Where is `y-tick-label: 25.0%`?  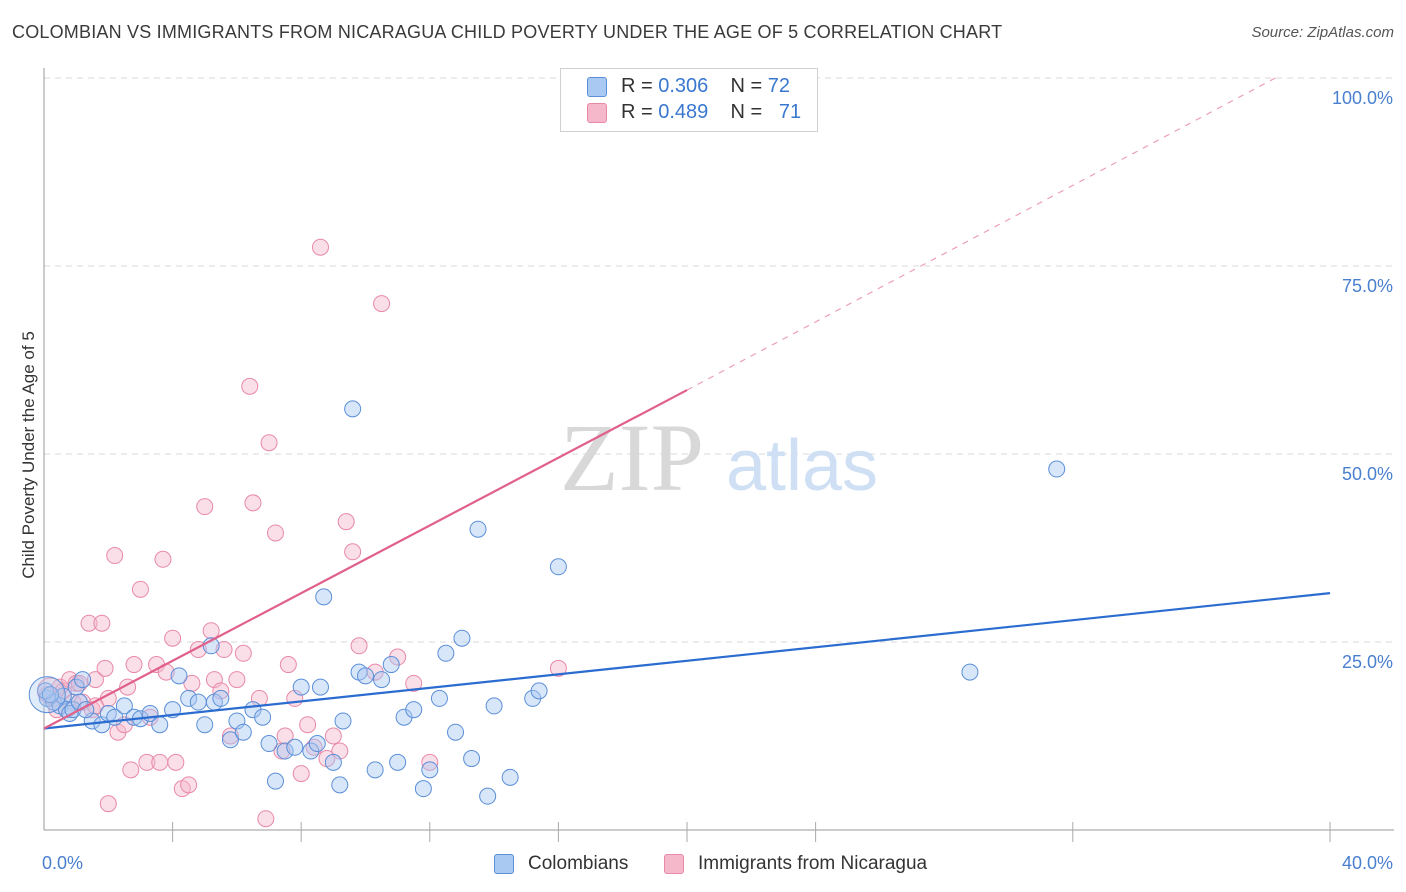 y-tick-label: 25.0% is located at coordinates (1367, 662).